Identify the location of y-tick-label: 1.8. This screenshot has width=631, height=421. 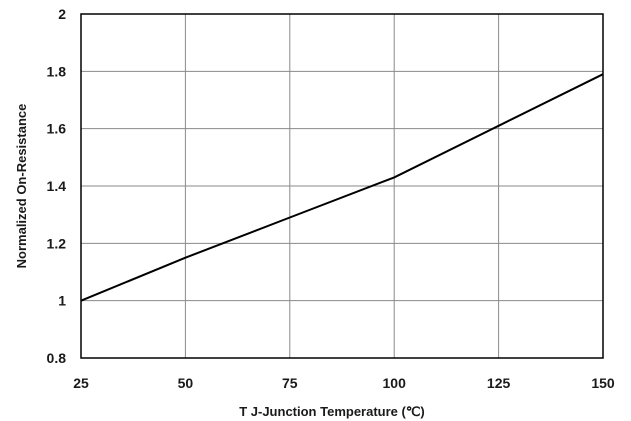
(57, 71).